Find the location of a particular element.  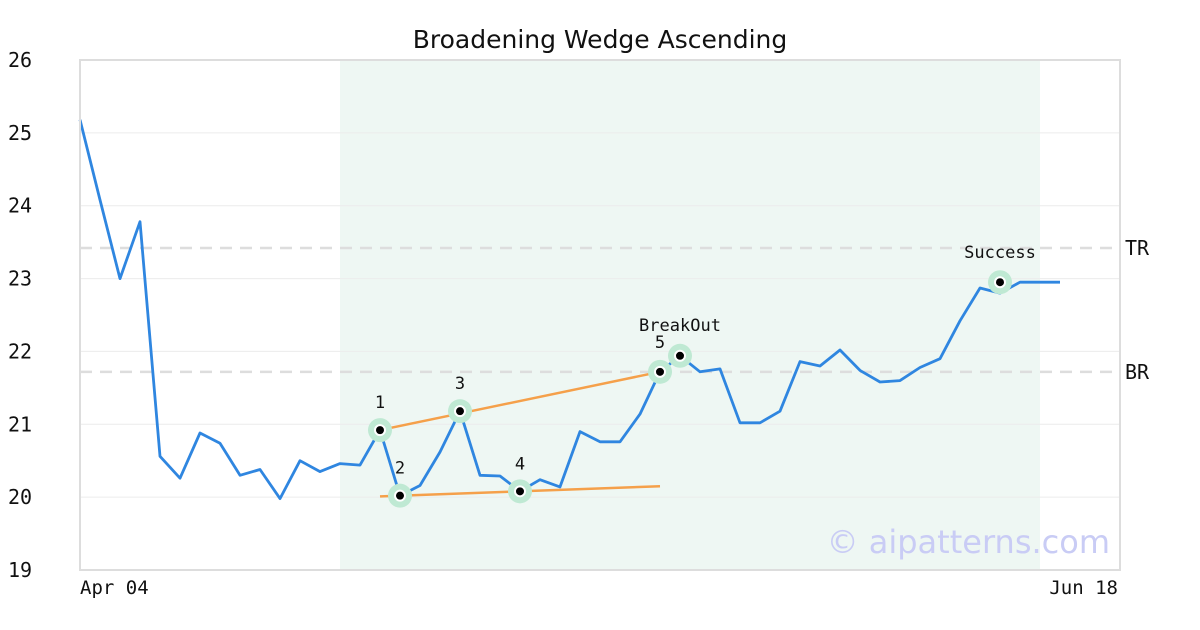

watermark: © aipatterns.com is located at coordinates (968, 542).